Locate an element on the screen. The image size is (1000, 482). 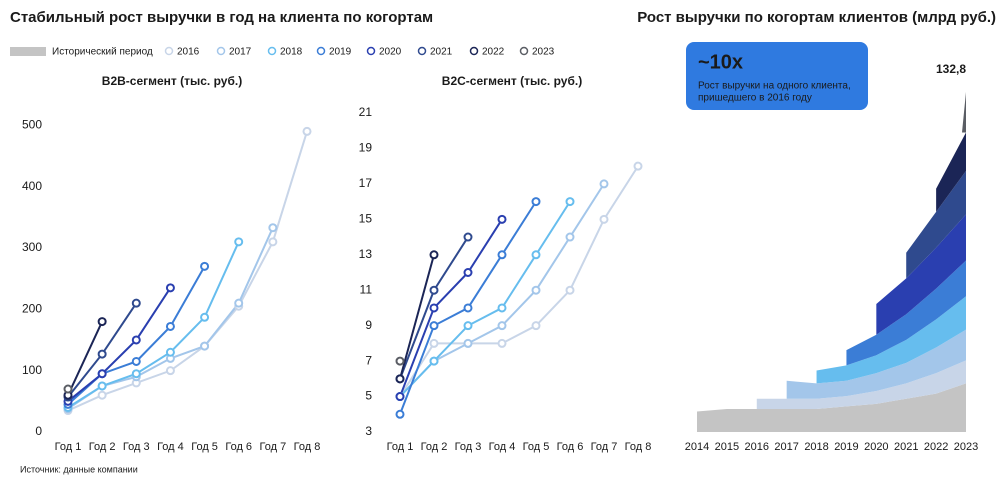
y-tick-label: 19 is located at coordinates (366, 148).